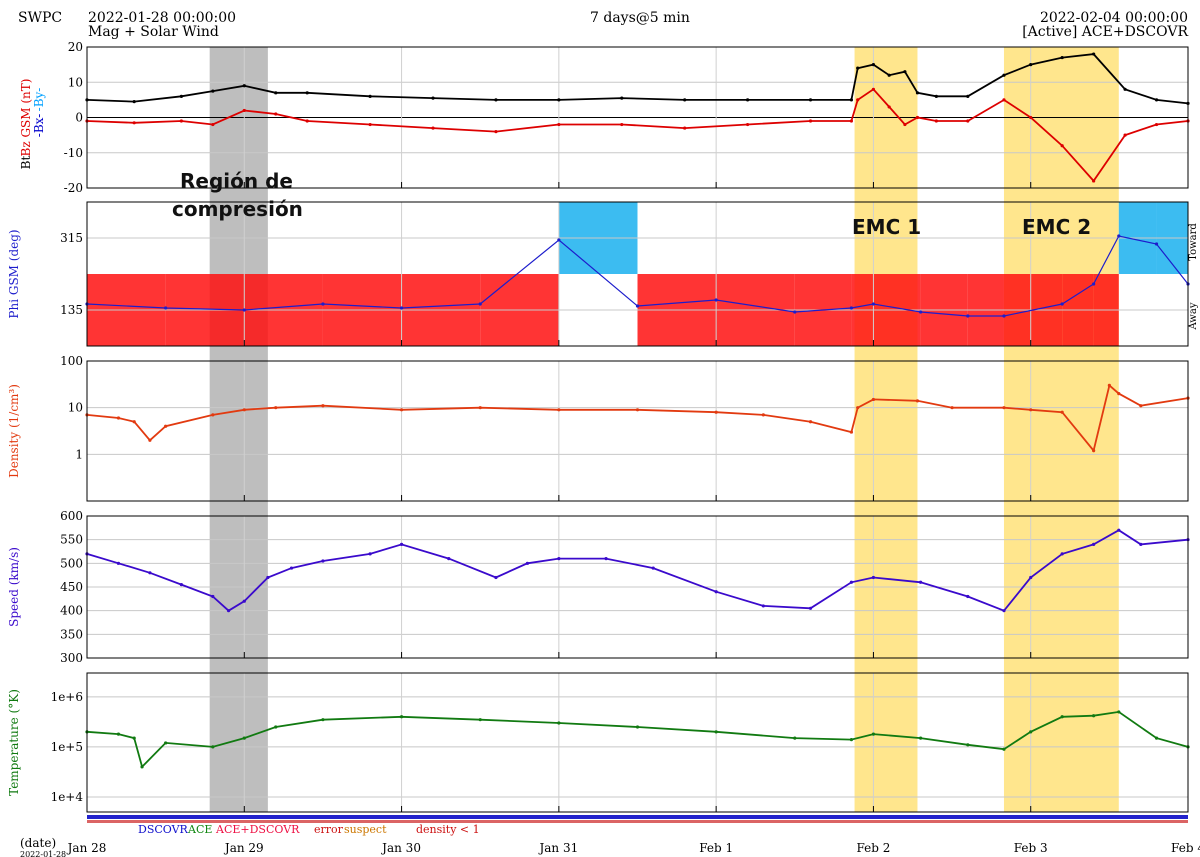  Describe the element at coordinates (71, 238) in the screenshot. I see `y-tick-label: 315` at that location.